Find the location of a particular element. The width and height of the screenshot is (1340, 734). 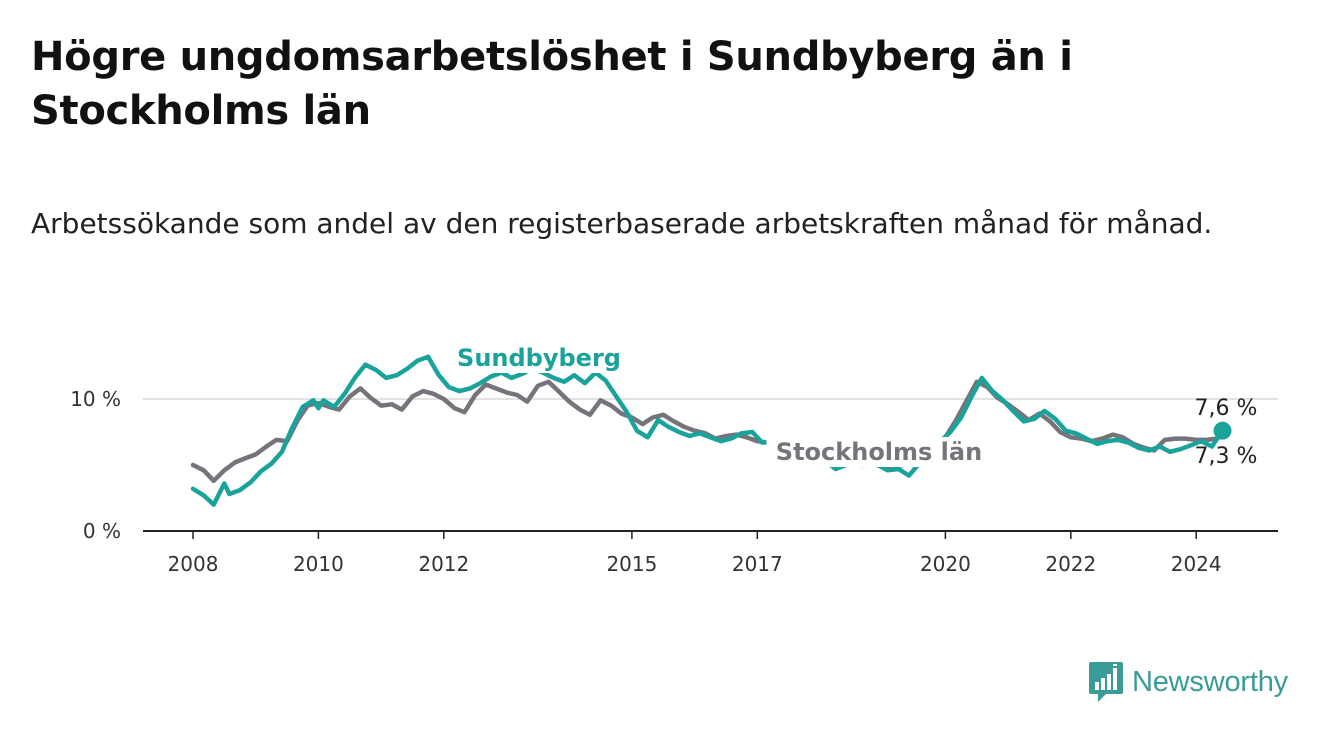

series-label-stockholms-lan: Stockholms län is located at coordinates (879, 452).